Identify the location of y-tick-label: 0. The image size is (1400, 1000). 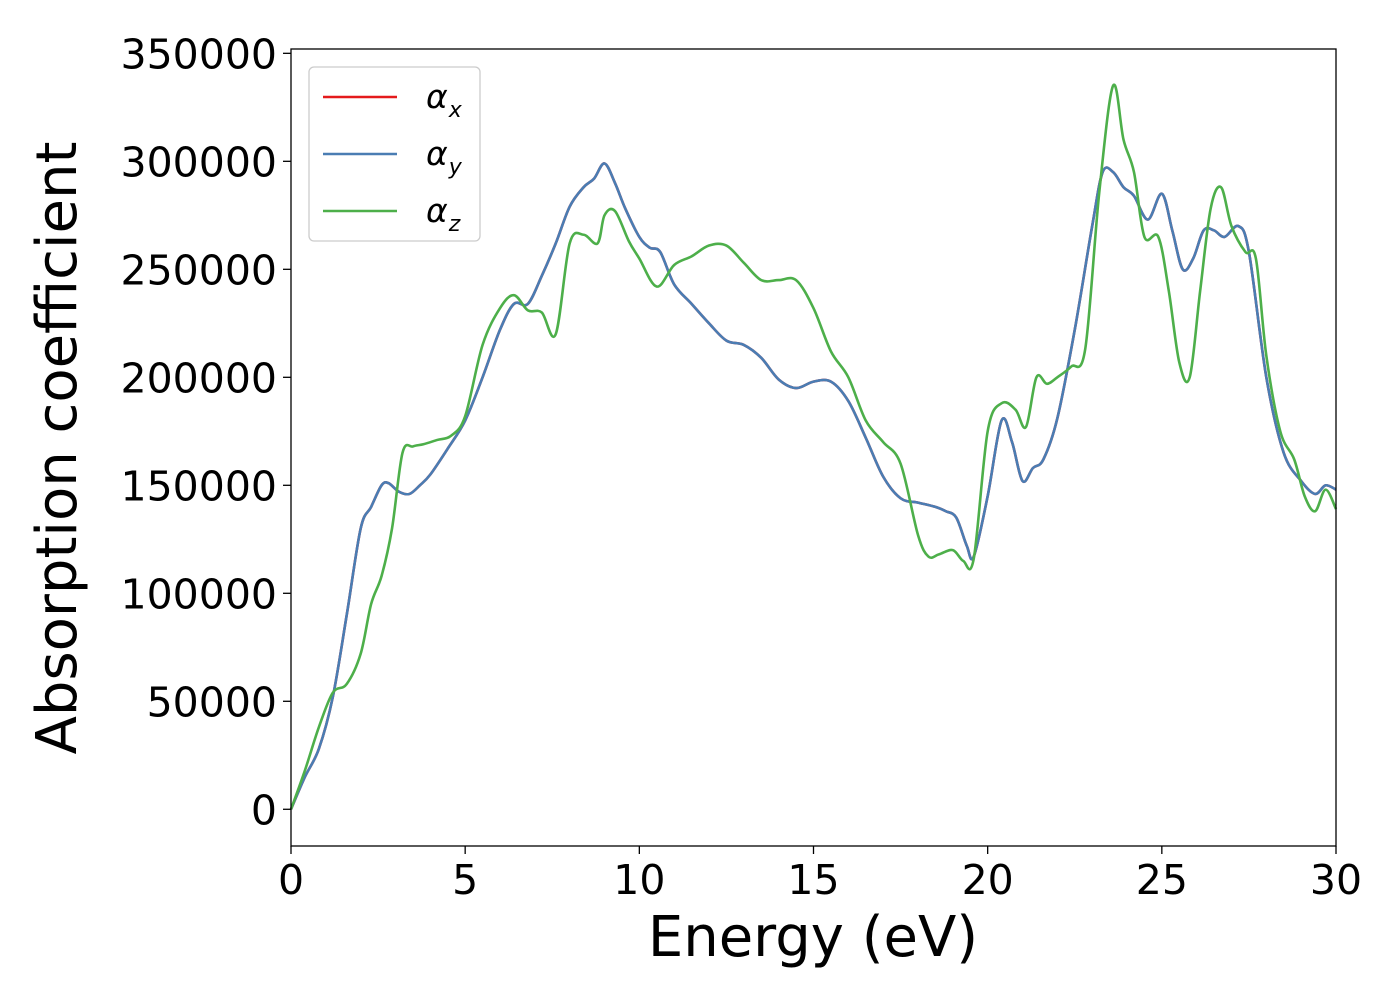
(264, 810).